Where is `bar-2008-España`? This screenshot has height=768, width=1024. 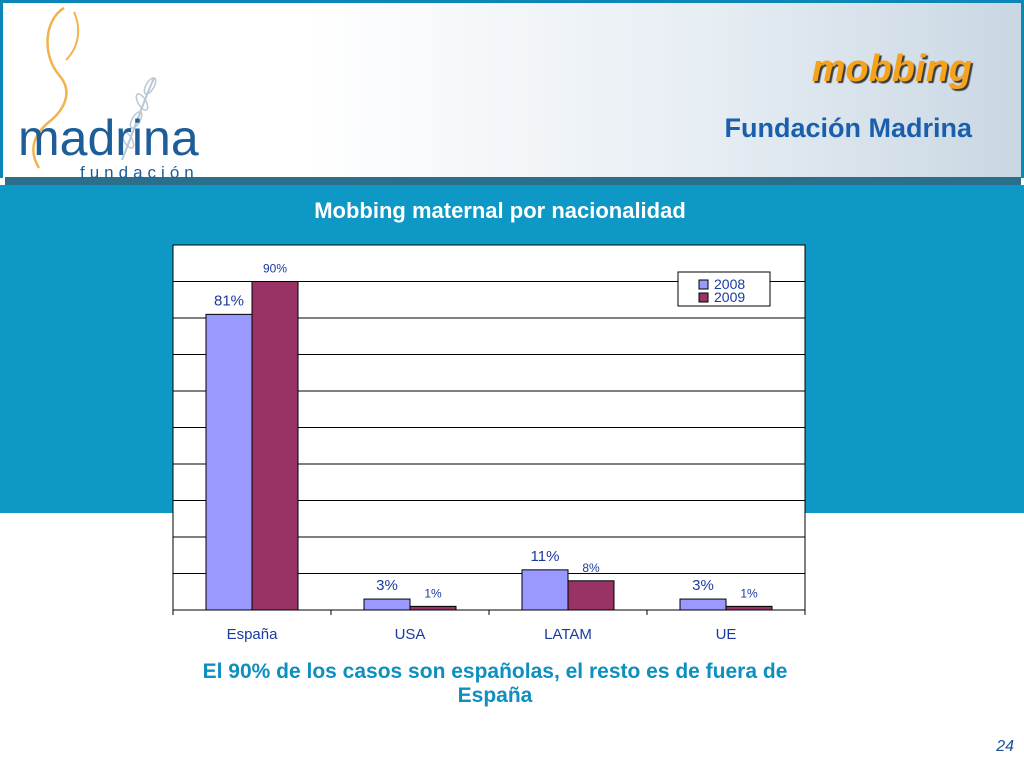
bar-2008-España is located at coordinates (229, 462).